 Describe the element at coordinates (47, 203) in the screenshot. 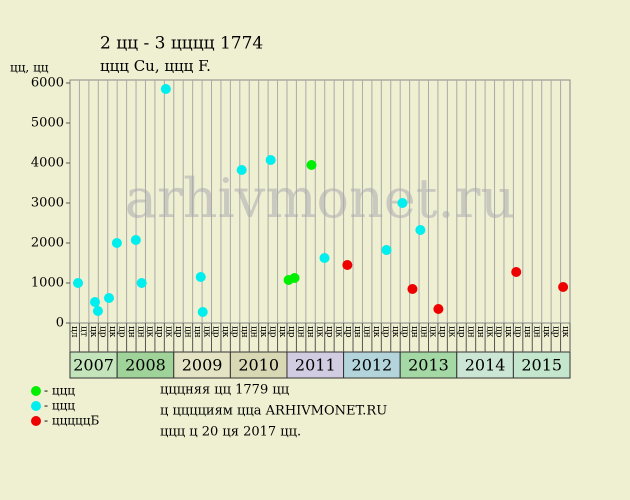

I see `y-tick-label: 3000` at that location.